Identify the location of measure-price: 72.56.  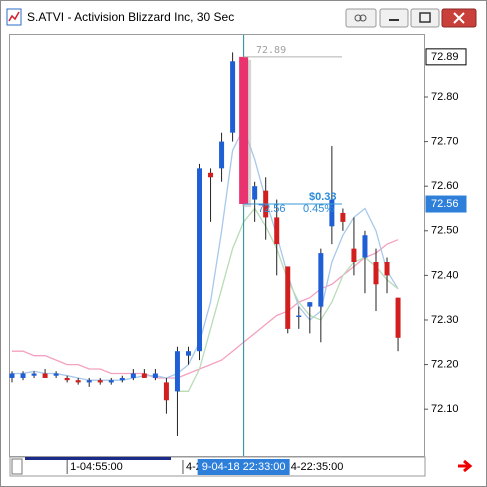
(272, 209).